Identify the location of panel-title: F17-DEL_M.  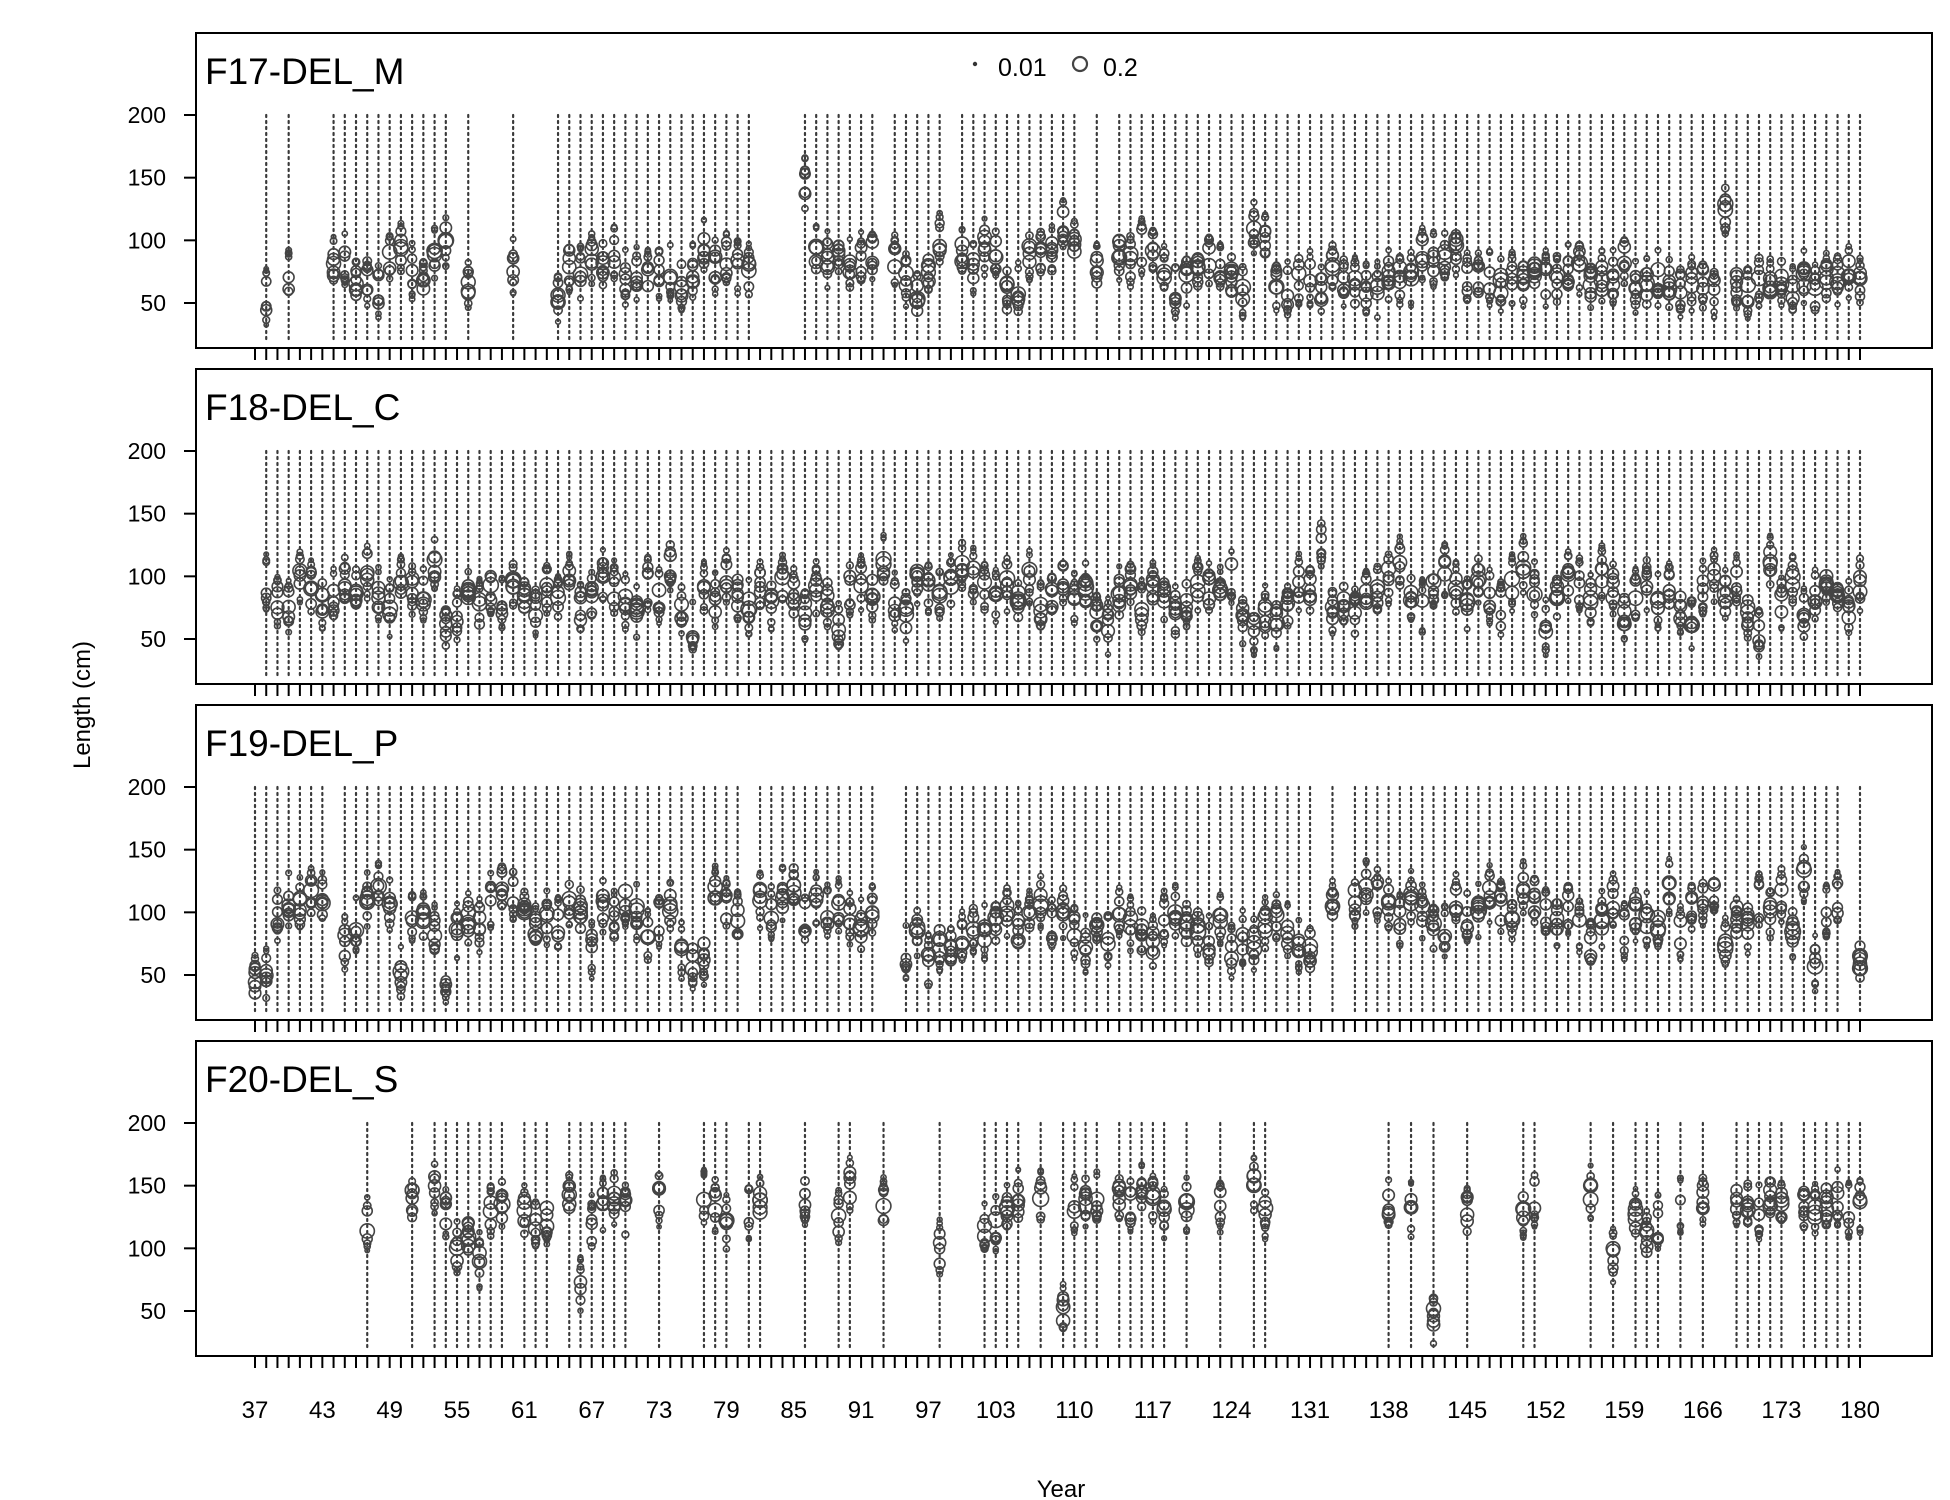
(304, 71).